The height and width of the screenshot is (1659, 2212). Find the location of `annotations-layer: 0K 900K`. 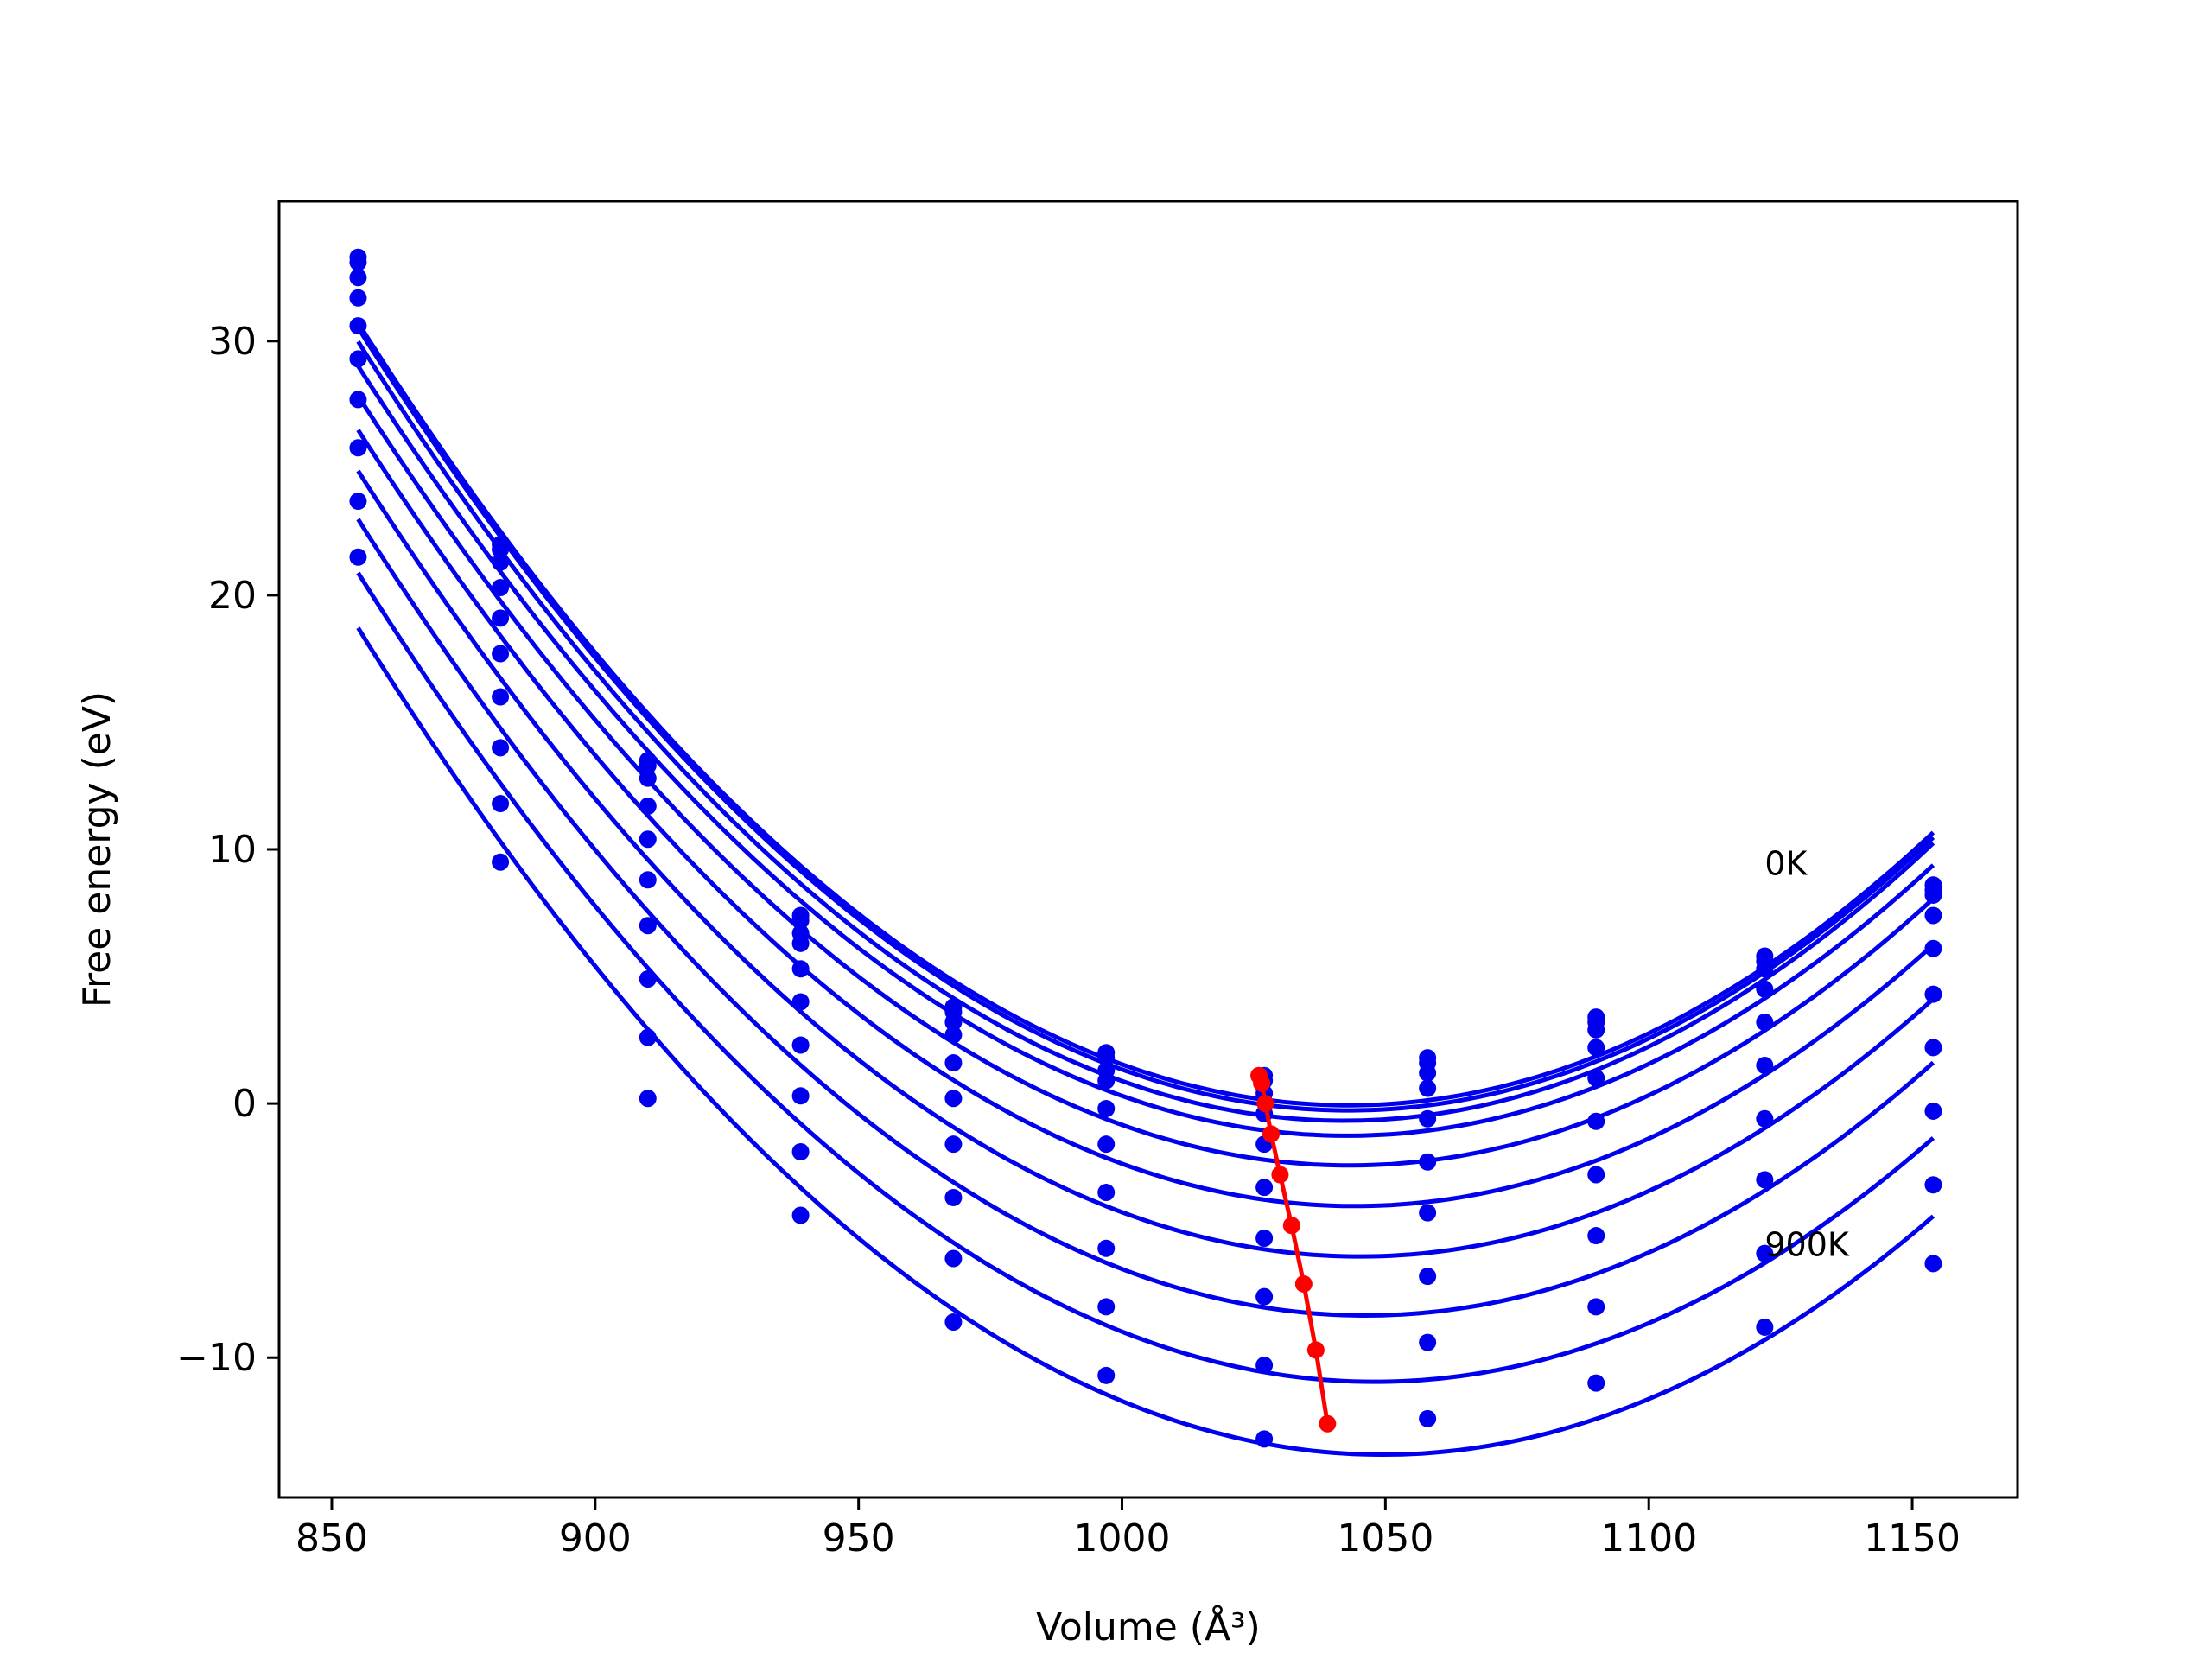

annotations-layer: 0K 900K is located at coordinates (1807, 1053).